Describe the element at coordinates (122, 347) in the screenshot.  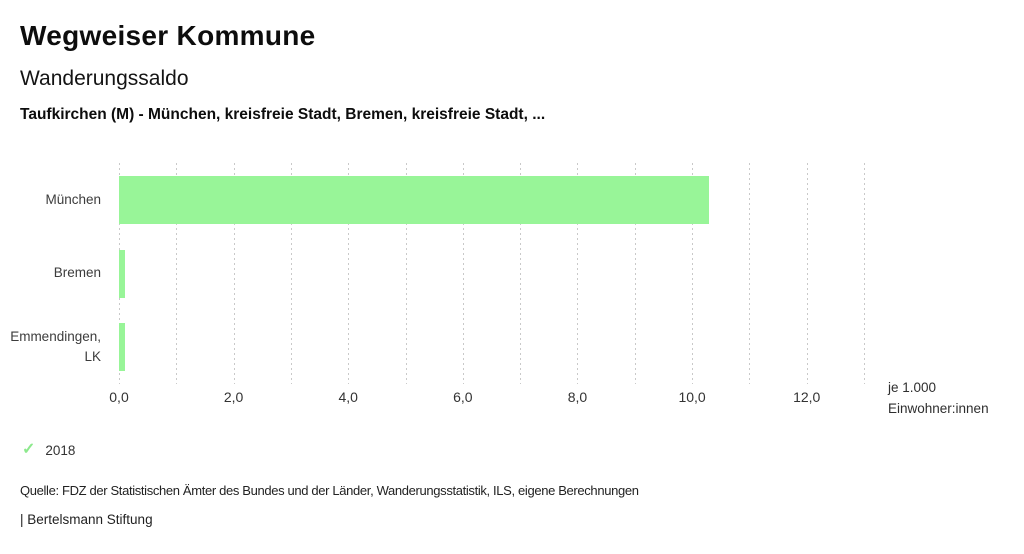
I see `bar-emmendingen-lk` at that location.